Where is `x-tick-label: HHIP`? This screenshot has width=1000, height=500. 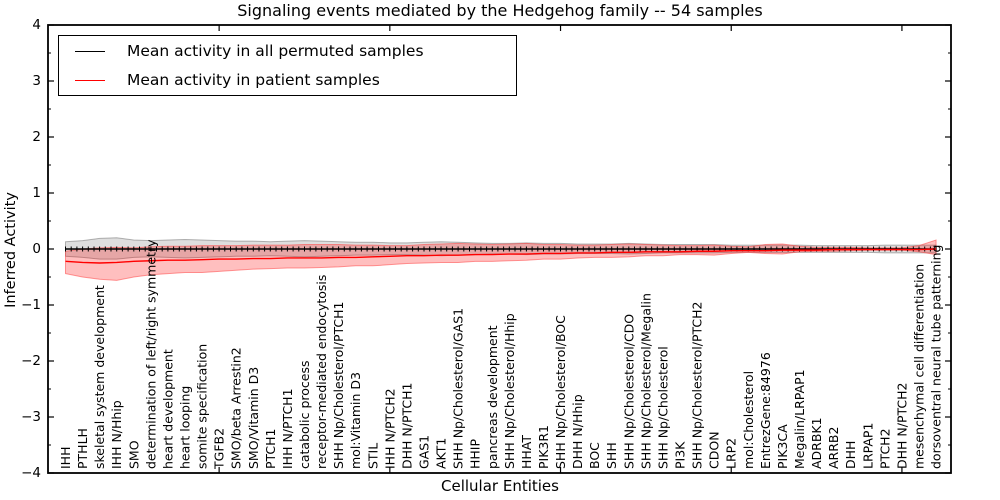
x-tick-label: HHIP is located at coordinates (475, 454).